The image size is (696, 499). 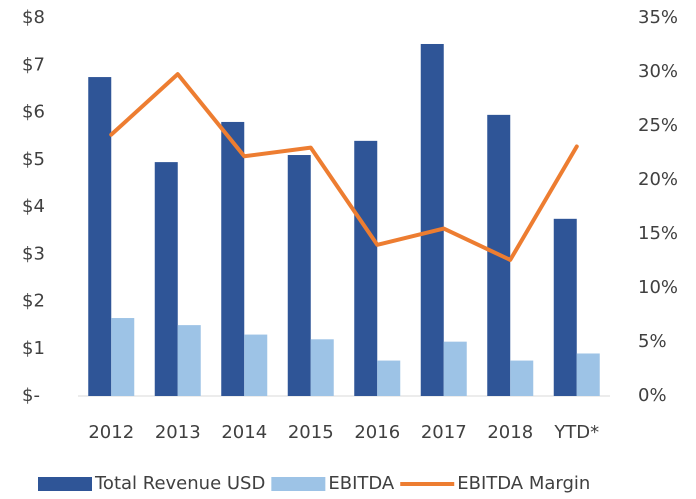 What do you see at coordinates (33, 112) in the screenshot?
I see `y-tick-label: $6` at bounding box center [33, 112].